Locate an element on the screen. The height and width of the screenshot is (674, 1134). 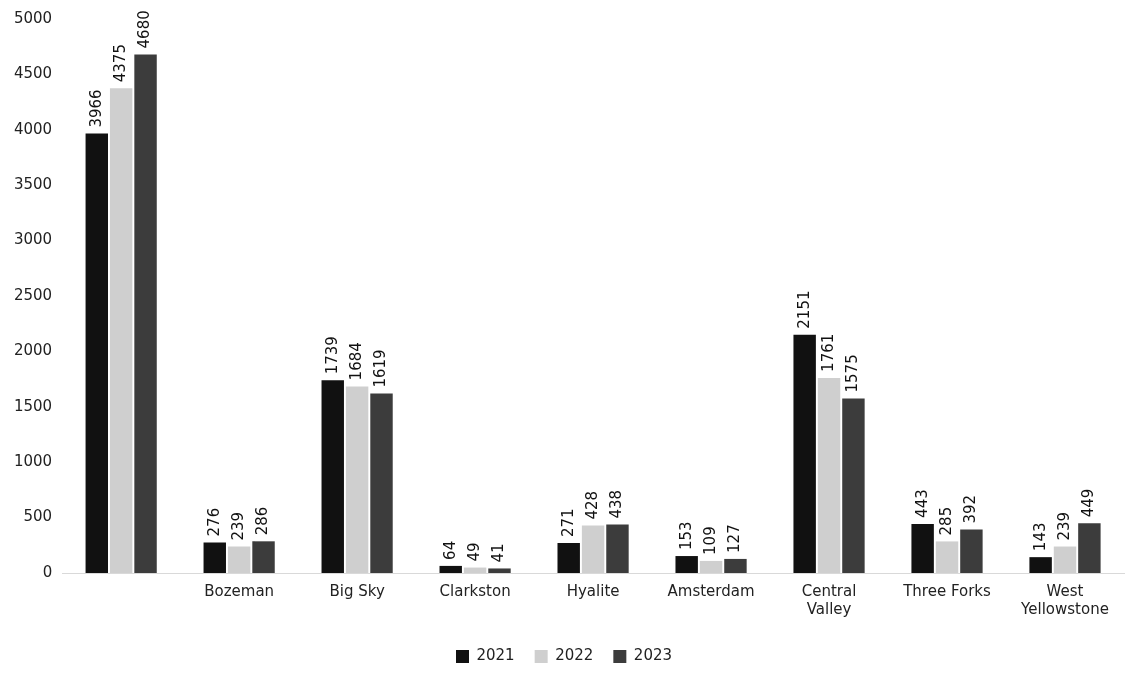
x-tick-label: Three Forks is located at coordinates (947, 590).